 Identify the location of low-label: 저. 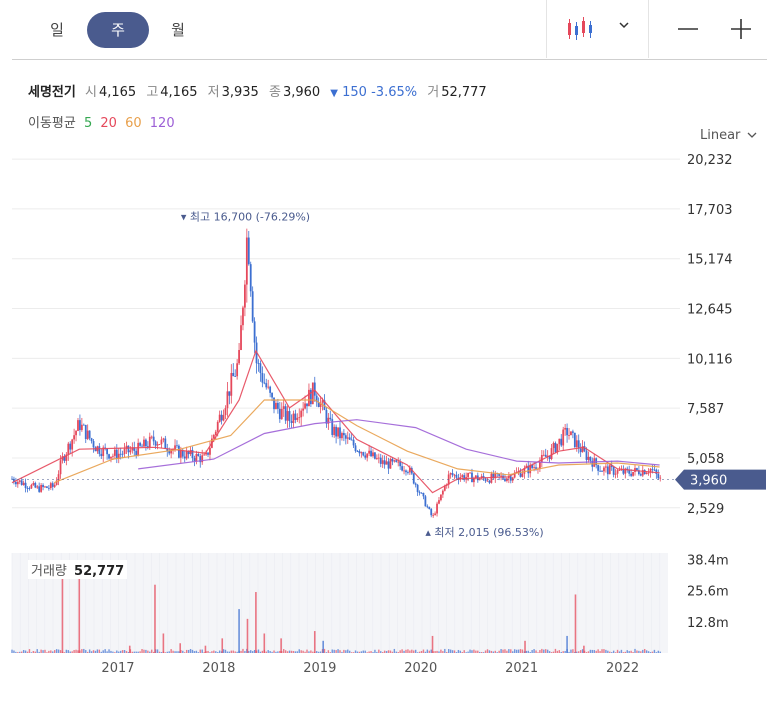
(213, 92).